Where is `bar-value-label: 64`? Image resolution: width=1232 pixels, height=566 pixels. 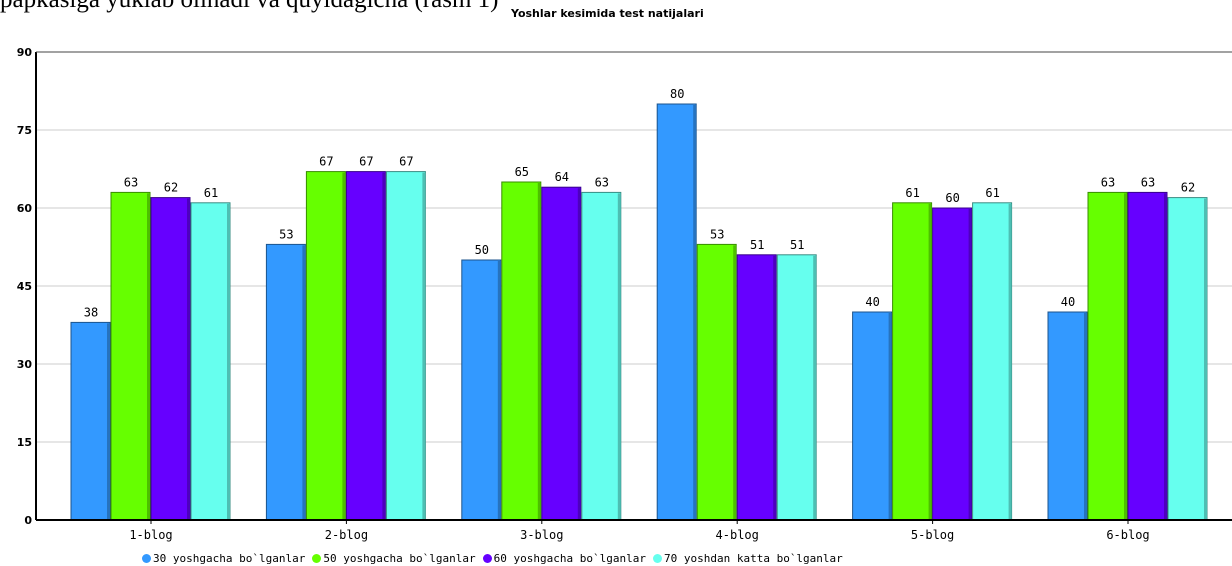 bar-value-label: 64 is located at coordinates (562, 177).